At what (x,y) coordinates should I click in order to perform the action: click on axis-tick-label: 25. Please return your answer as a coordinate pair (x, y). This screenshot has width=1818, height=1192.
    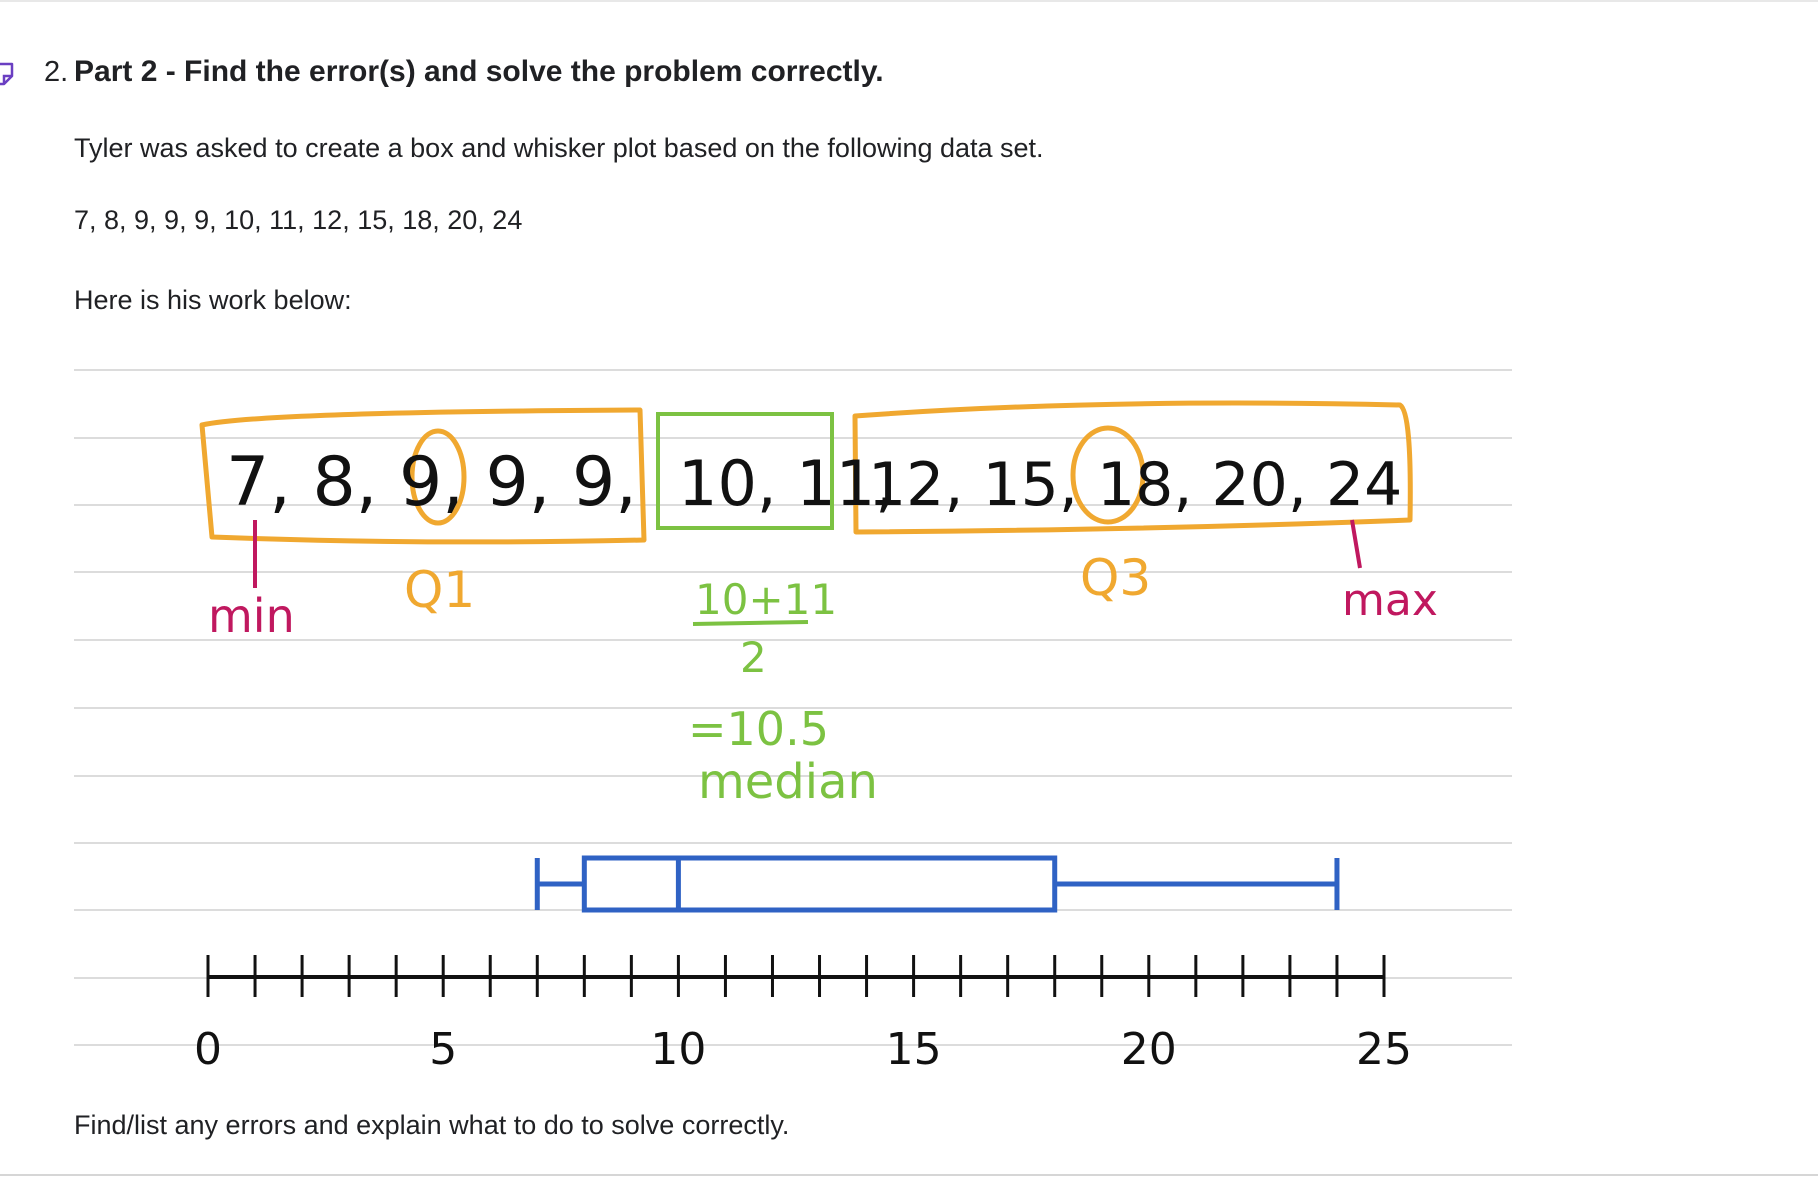
    Looking at the image, I should click on (1384, 1049).